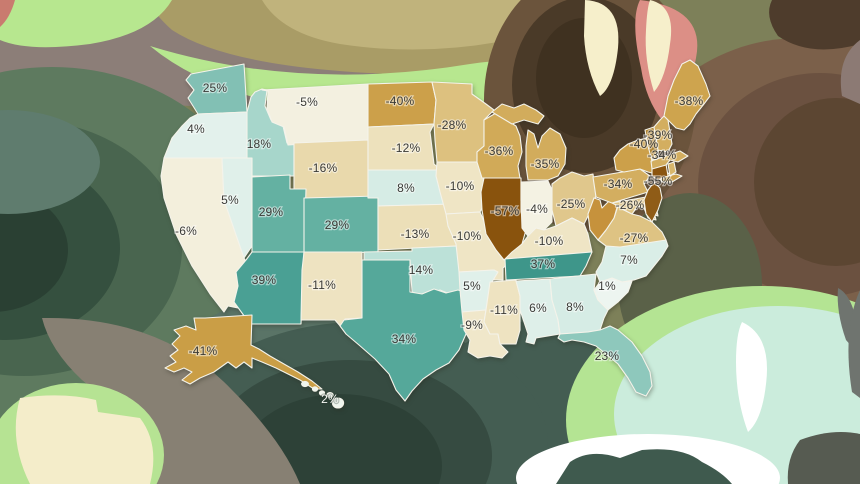 This screenshot has width=860, height=484. Describe the element at coordinates (421, 270) in the screenshot. I see `state-label-ok: 14%` at that location.